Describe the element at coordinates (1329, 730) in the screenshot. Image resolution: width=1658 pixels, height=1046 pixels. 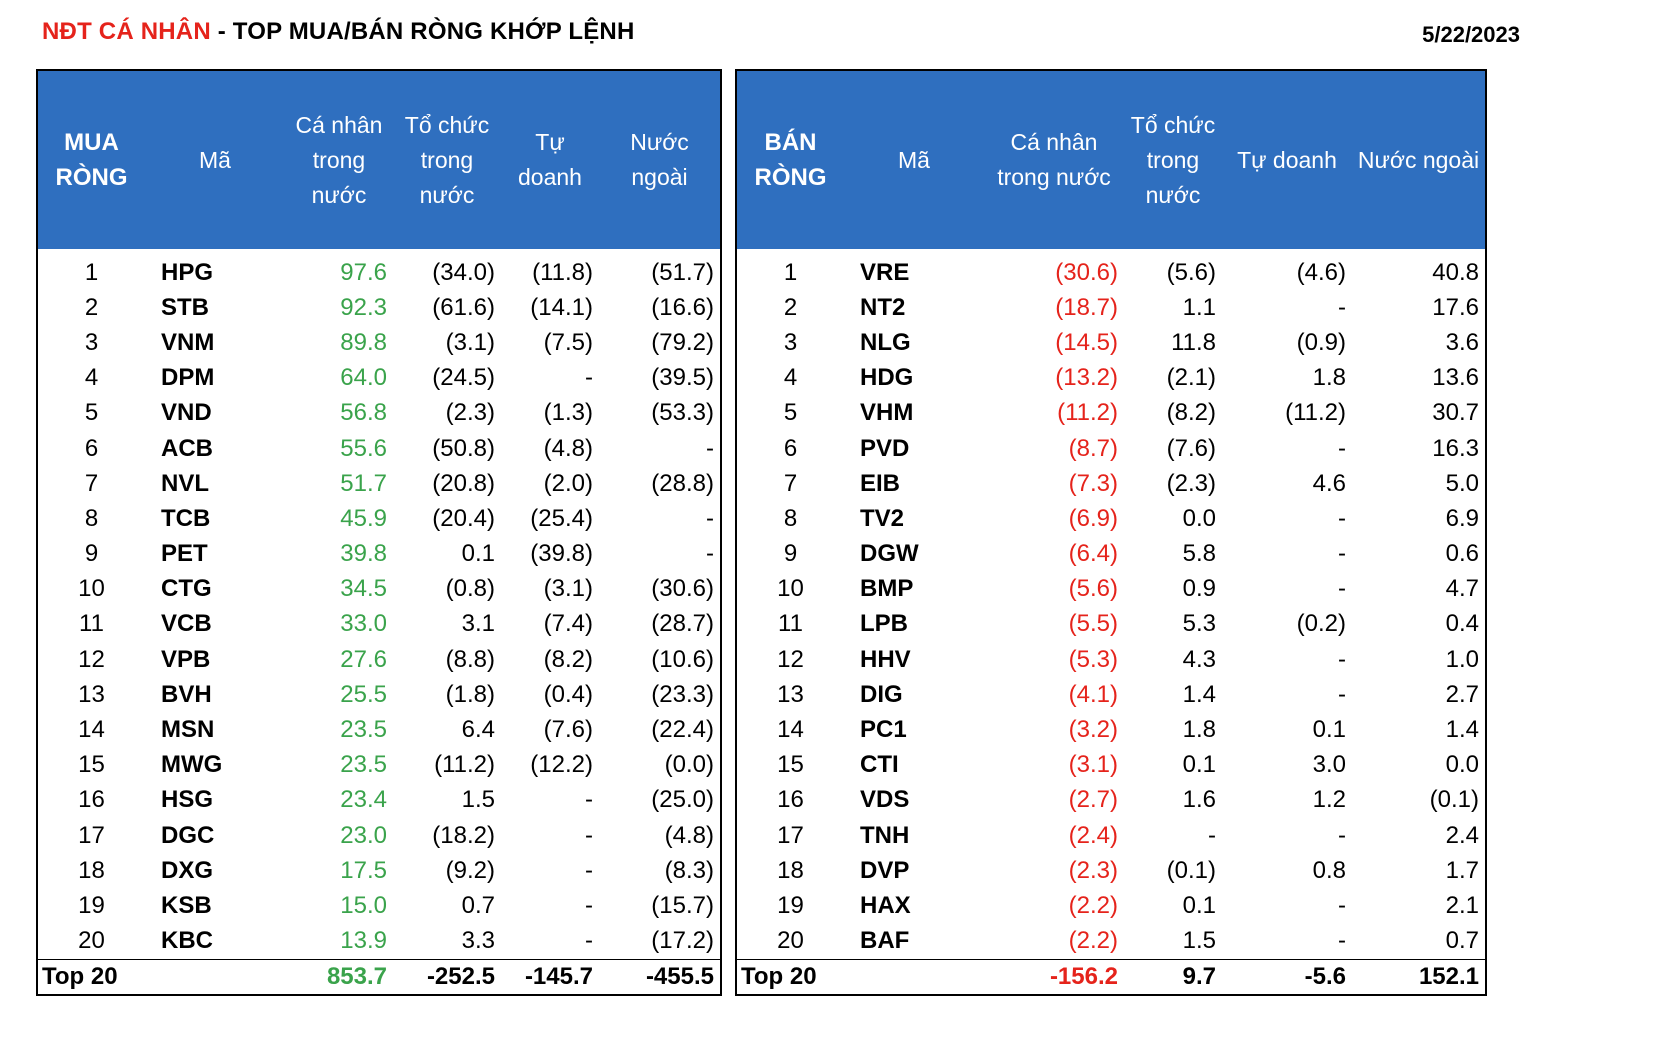
I see `proprietary-cell: 0.1` at that location.